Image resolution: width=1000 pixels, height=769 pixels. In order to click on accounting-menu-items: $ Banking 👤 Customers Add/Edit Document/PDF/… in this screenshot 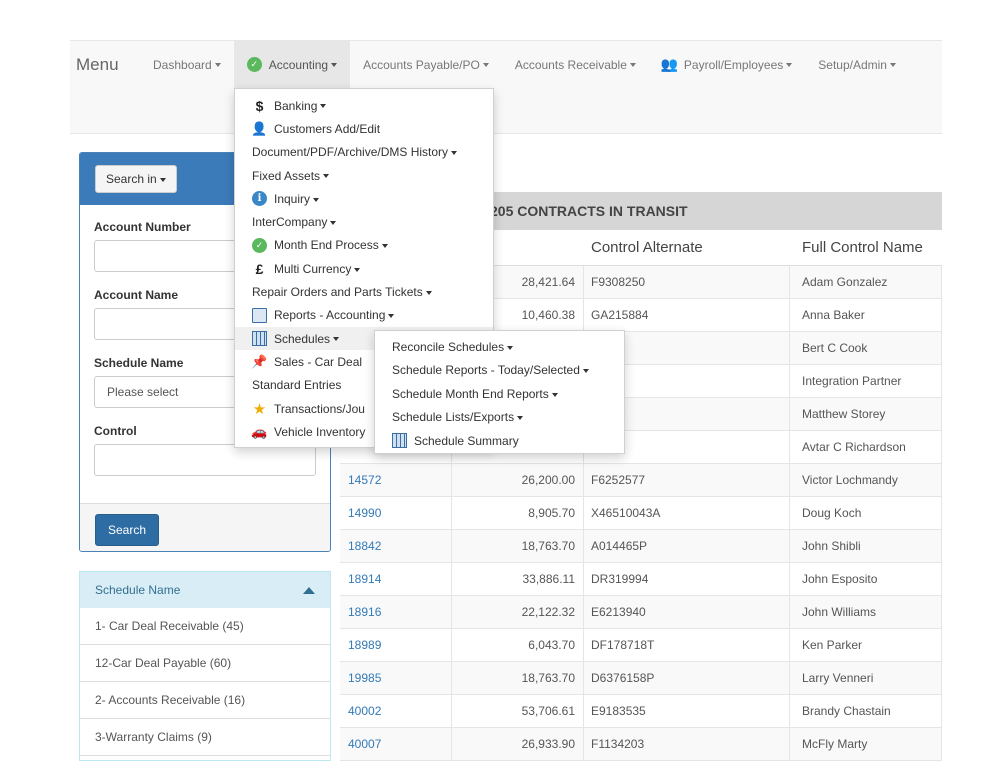, I will do `click(364, 268)`.